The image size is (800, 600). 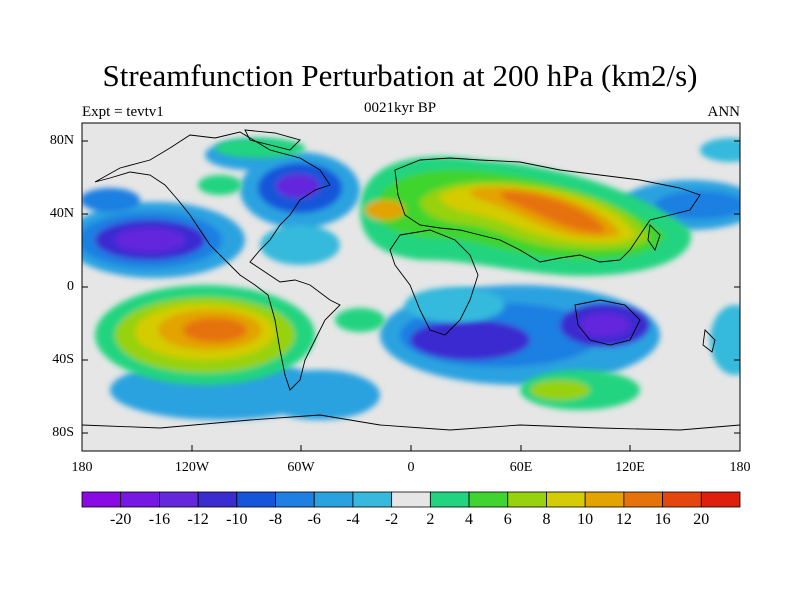 What do you see at coordinates (150, 240) in the screenshot?
I see `blob-np-purple` at bounding box center [150, 240].